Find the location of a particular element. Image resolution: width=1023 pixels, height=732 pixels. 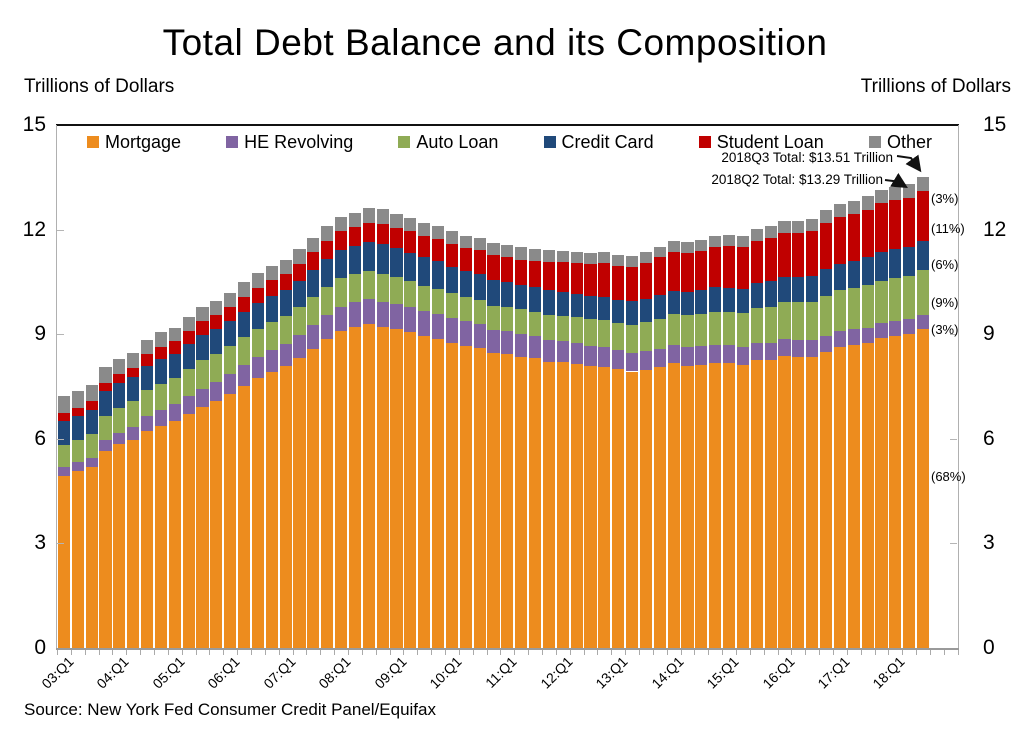

legend-item: Mortgage is located at coordinates (134, 142).